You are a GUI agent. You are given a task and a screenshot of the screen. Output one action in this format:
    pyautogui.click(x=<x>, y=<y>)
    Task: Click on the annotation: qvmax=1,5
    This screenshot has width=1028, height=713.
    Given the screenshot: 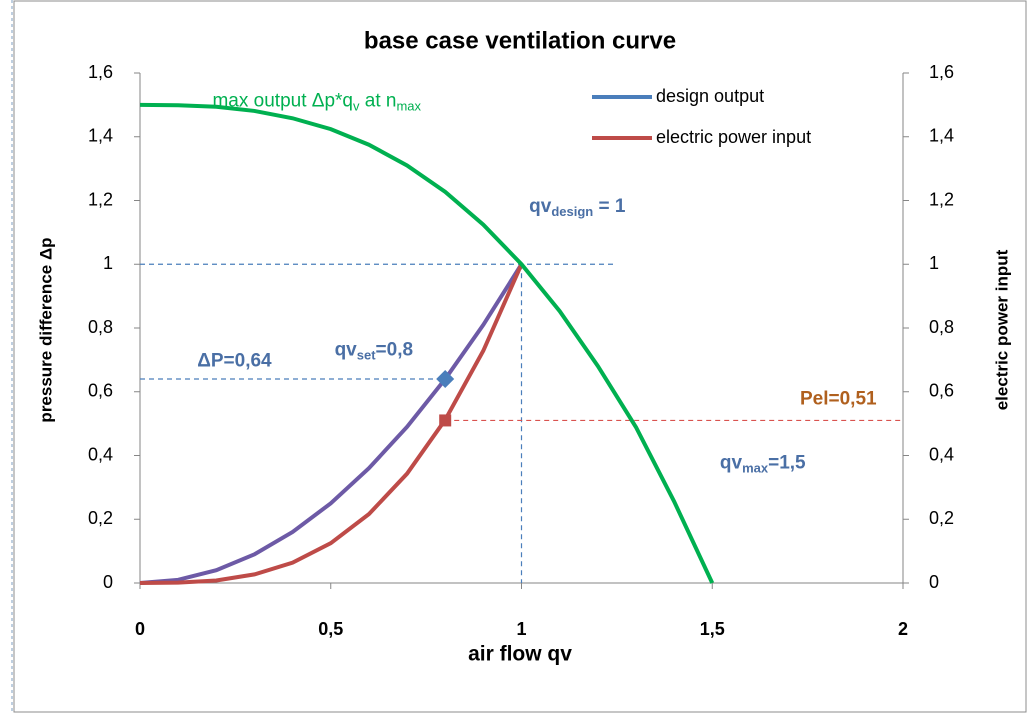 What is the action you would take?
    pyautogui.click(x=763, y=463)
    